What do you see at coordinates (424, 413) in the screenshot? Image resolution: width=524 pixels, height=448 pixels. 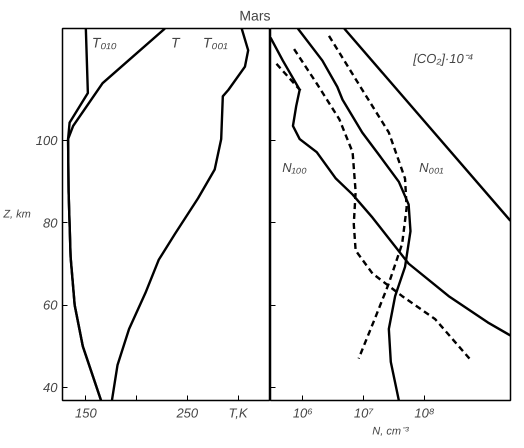 I see `x-tick-label: 10⁸` at bounding box center [424, 413].